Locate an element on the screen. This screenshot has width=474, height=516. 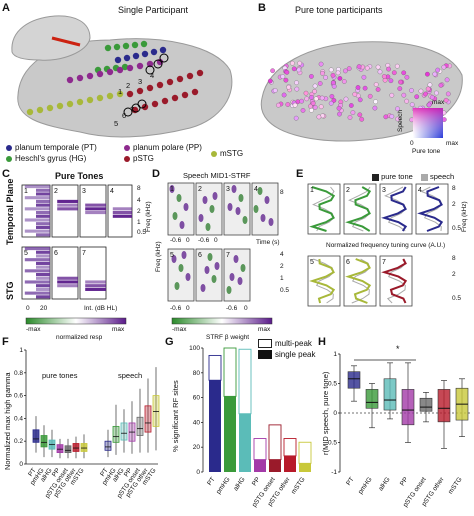
tuning-panel: 4 is located at coordinates (432, 209).